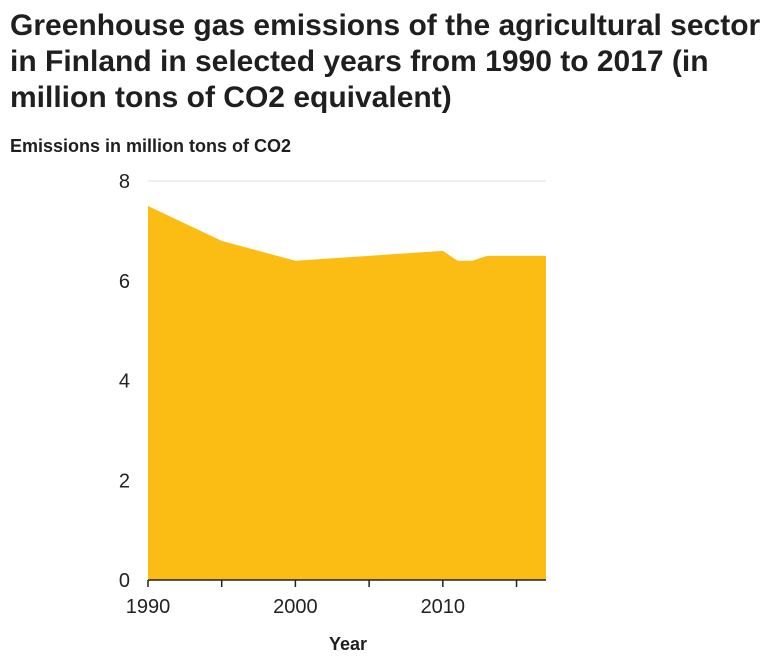  I want to click on y-tick-label-4: 4, so click(124, 382).